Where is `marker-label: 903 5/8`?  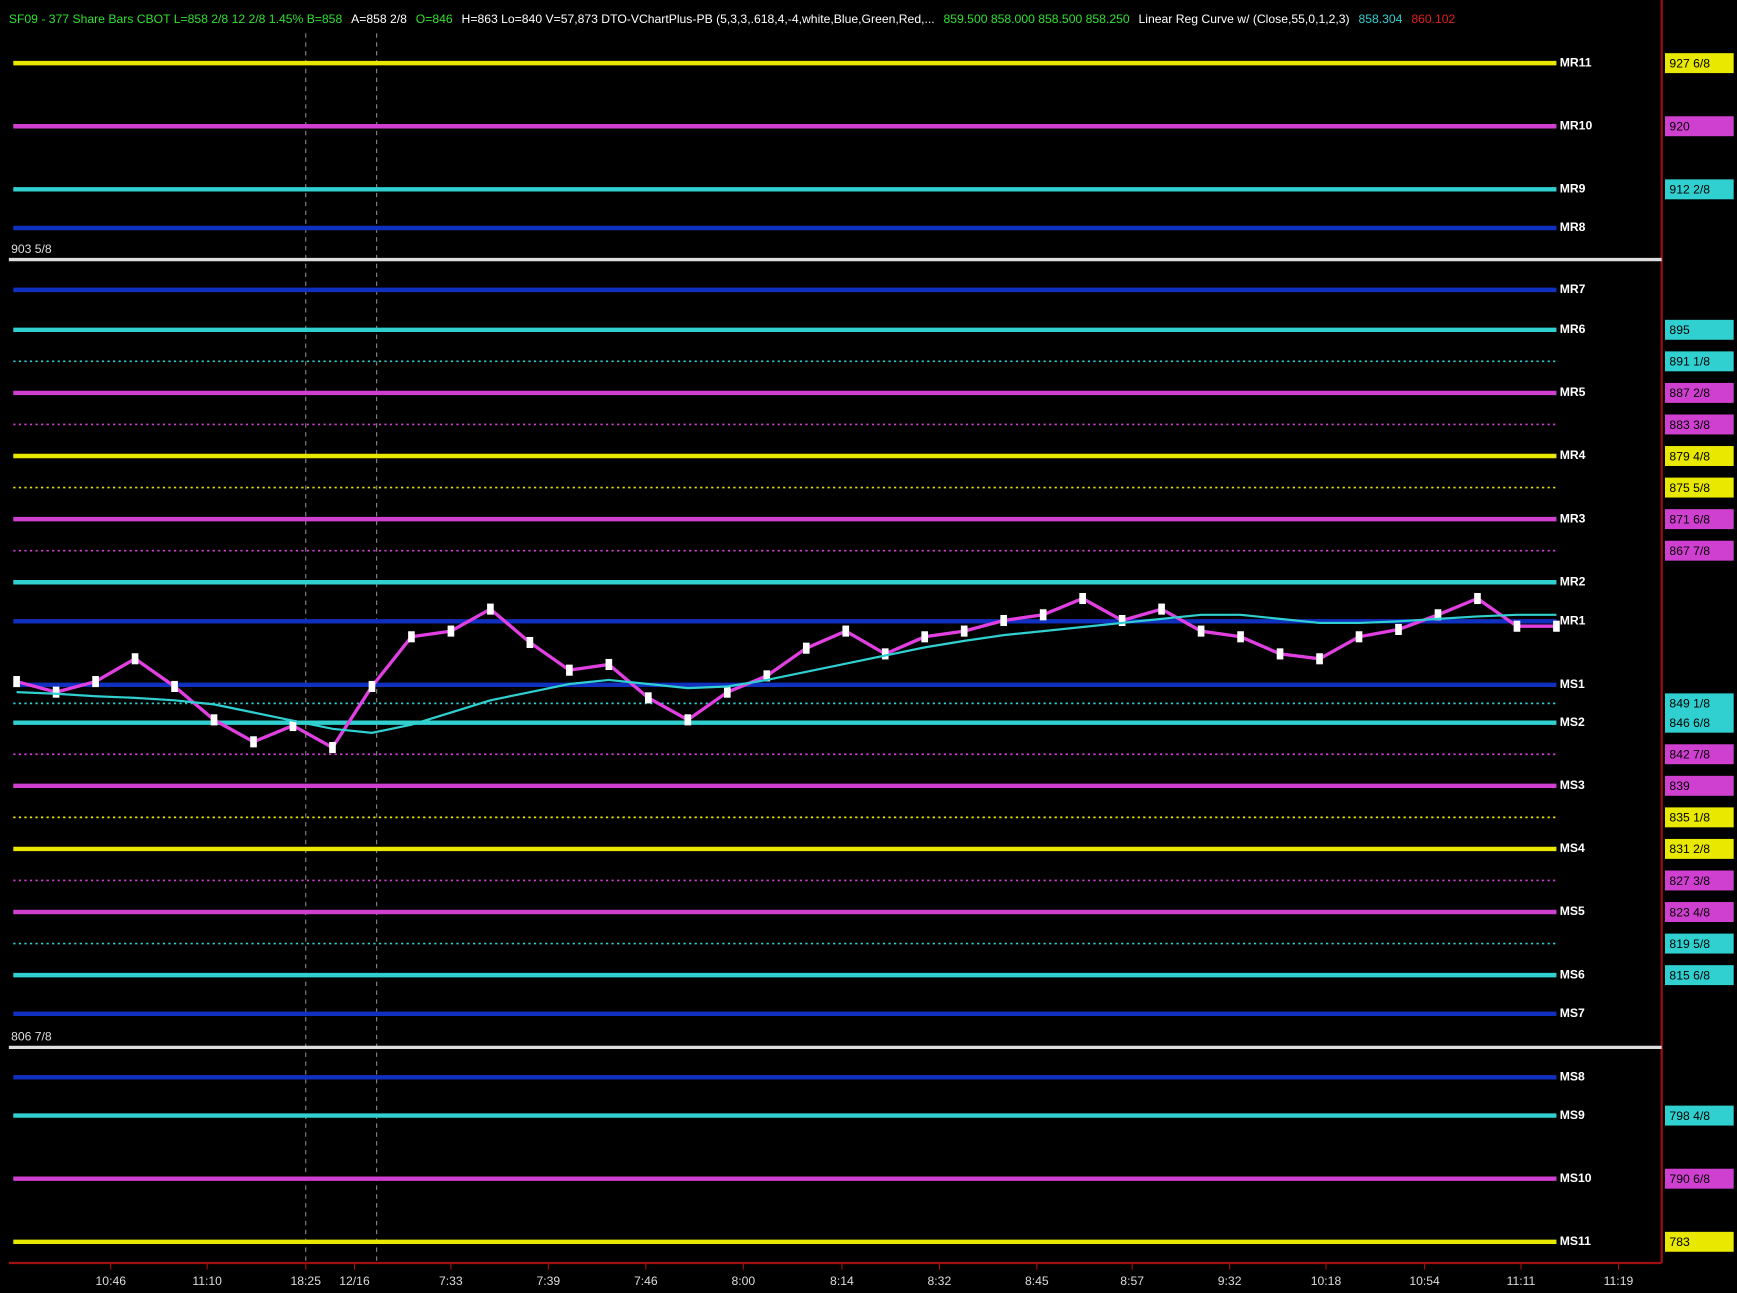 marker-label: 903 5/8 is located at coordinates (31, 249).